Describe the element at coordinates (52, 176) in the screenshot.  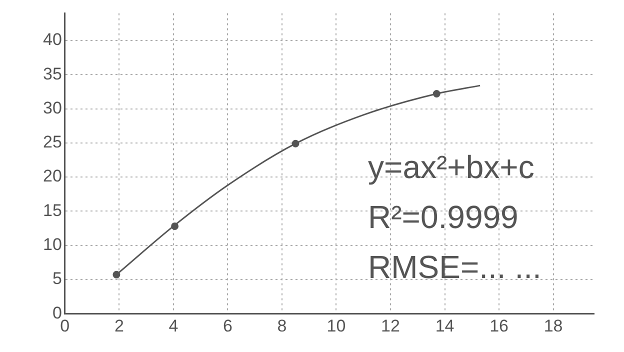
I see `y-tick-label: 20` at that location.